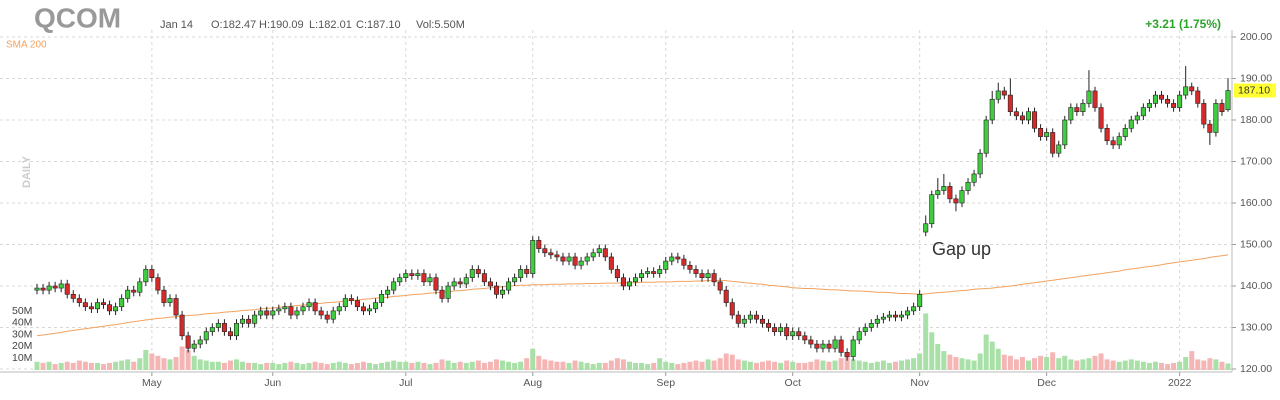 This screenshot has width=1280, height=400. What do you see at coordinates (281, 25) in the screenshot?
I see `high: H:190.09` at bounding box center [281, 25].